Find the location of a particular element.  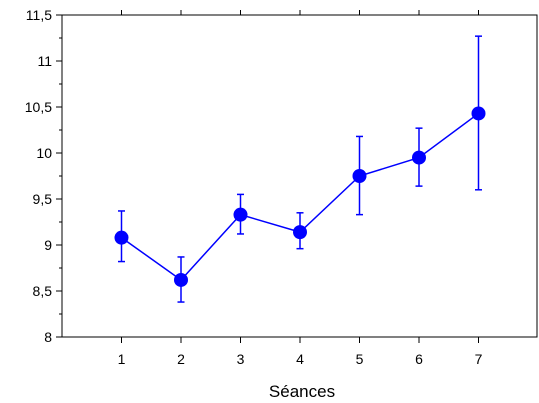

x-tick-label: 2 is located at coordinates (181, 359).